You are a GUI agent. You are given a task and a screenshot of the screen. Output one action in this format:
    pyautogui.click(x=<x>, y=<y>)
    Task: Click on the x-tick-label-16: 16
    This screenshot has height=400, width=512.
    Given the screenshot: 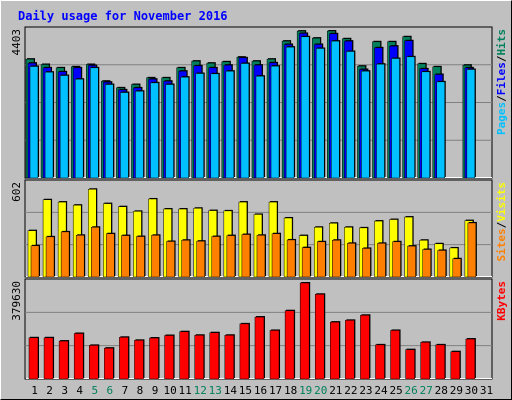 What is the action you would take?
    pyautogui.click(x=260, y=390)
    